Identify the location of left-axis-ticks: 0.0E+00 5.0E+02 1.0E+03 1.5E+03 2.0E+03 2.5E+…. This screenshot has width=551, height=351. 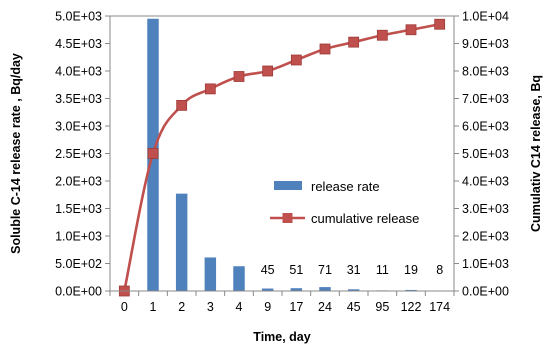
(82, 154).